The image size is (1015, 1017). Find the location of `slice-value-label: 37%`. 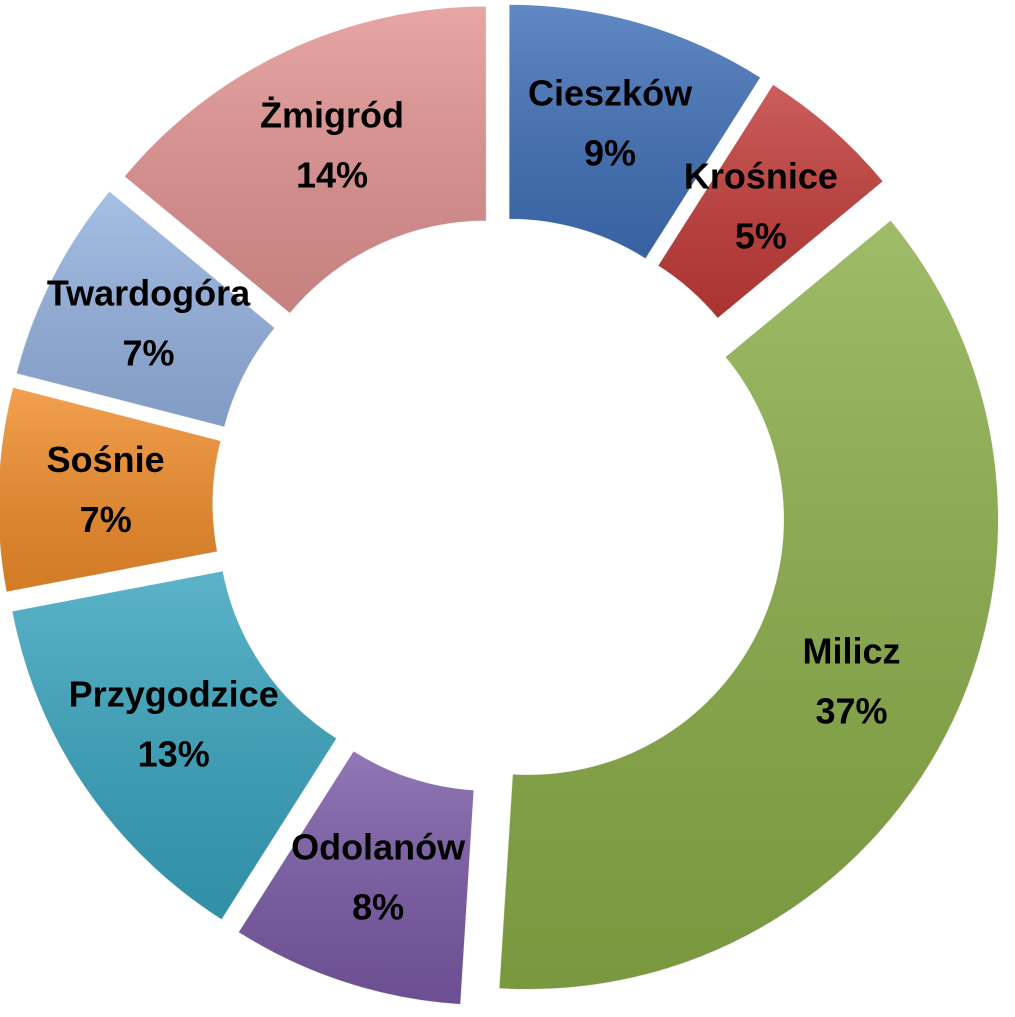

slice-value-label: 37% is located at coordinates (851, 711).